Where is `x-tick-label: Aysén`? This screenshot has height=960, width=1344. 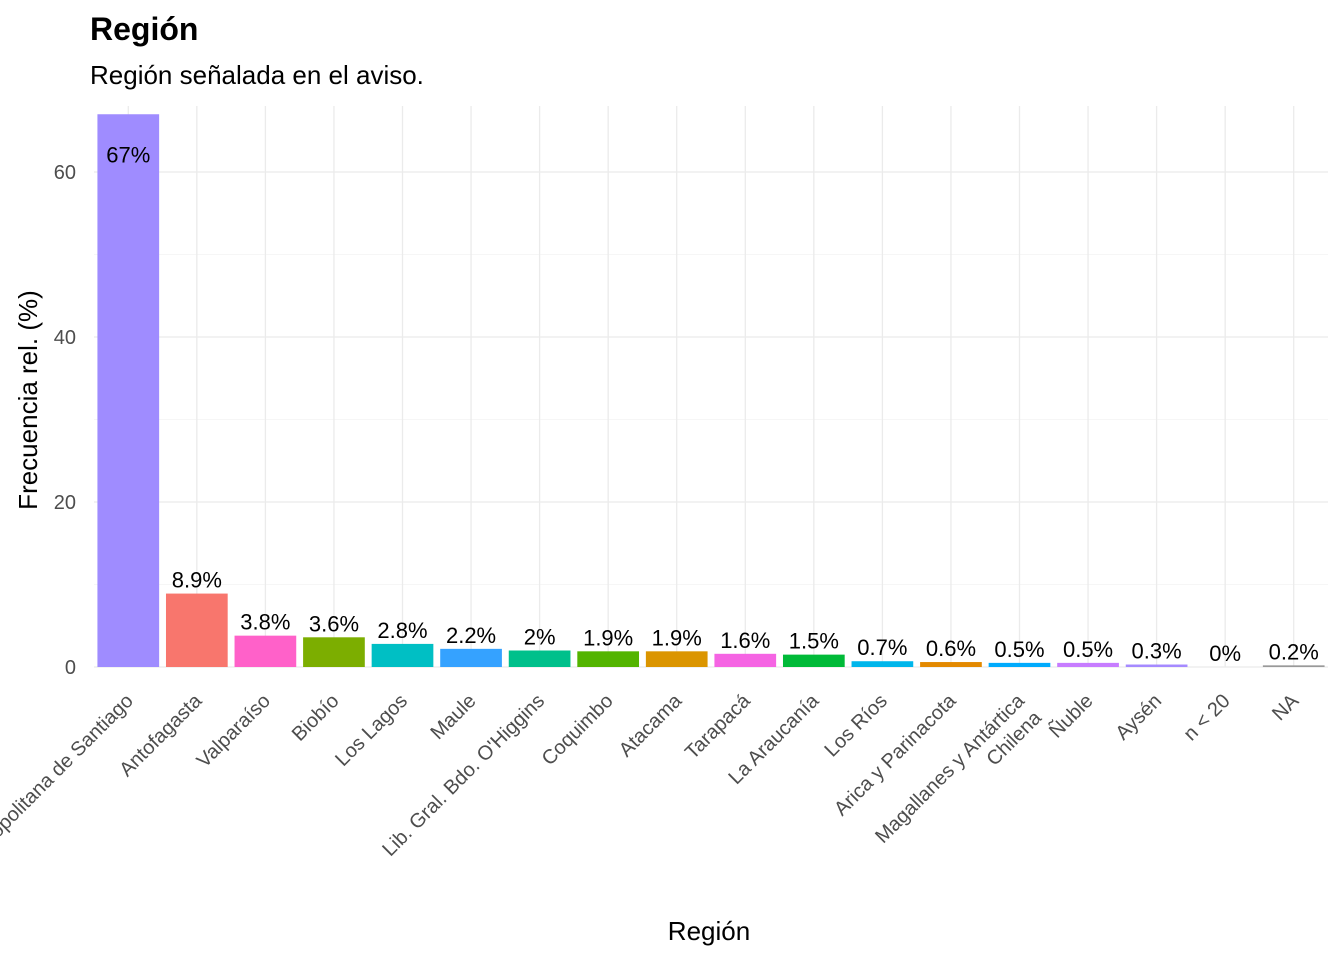
x-tick-label: Aysén is located at coordinates (1139, 717).